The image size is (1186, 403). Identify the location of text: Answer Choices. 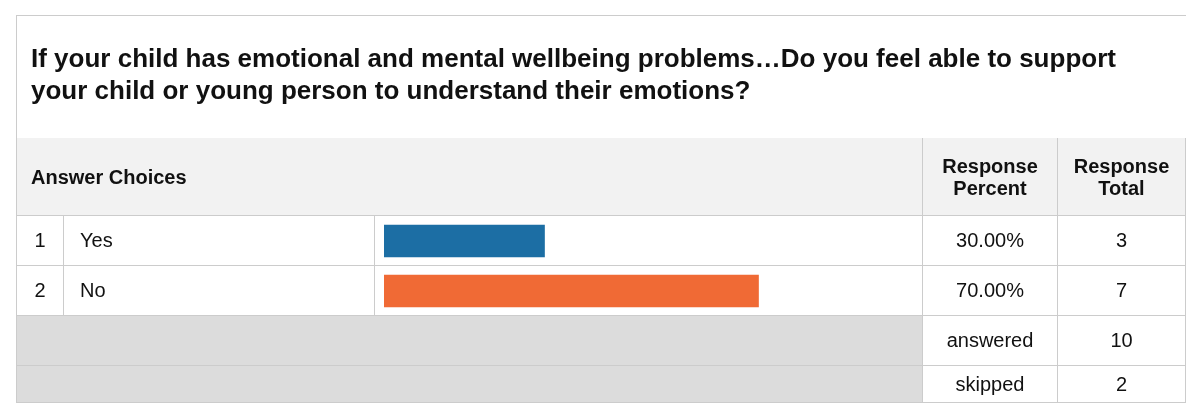
(470, 177).